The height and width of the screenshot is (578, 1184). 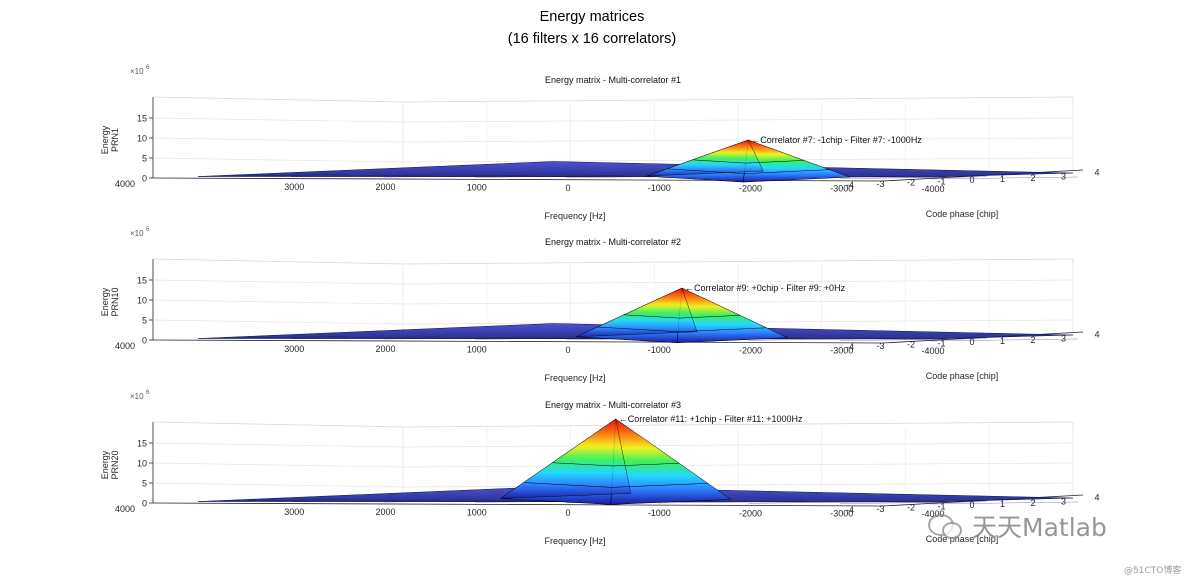 I want to click on peak-annotation: ←Correlator #9: +0chip - Filter #9: +0Hz, so click(x=765, y=288).